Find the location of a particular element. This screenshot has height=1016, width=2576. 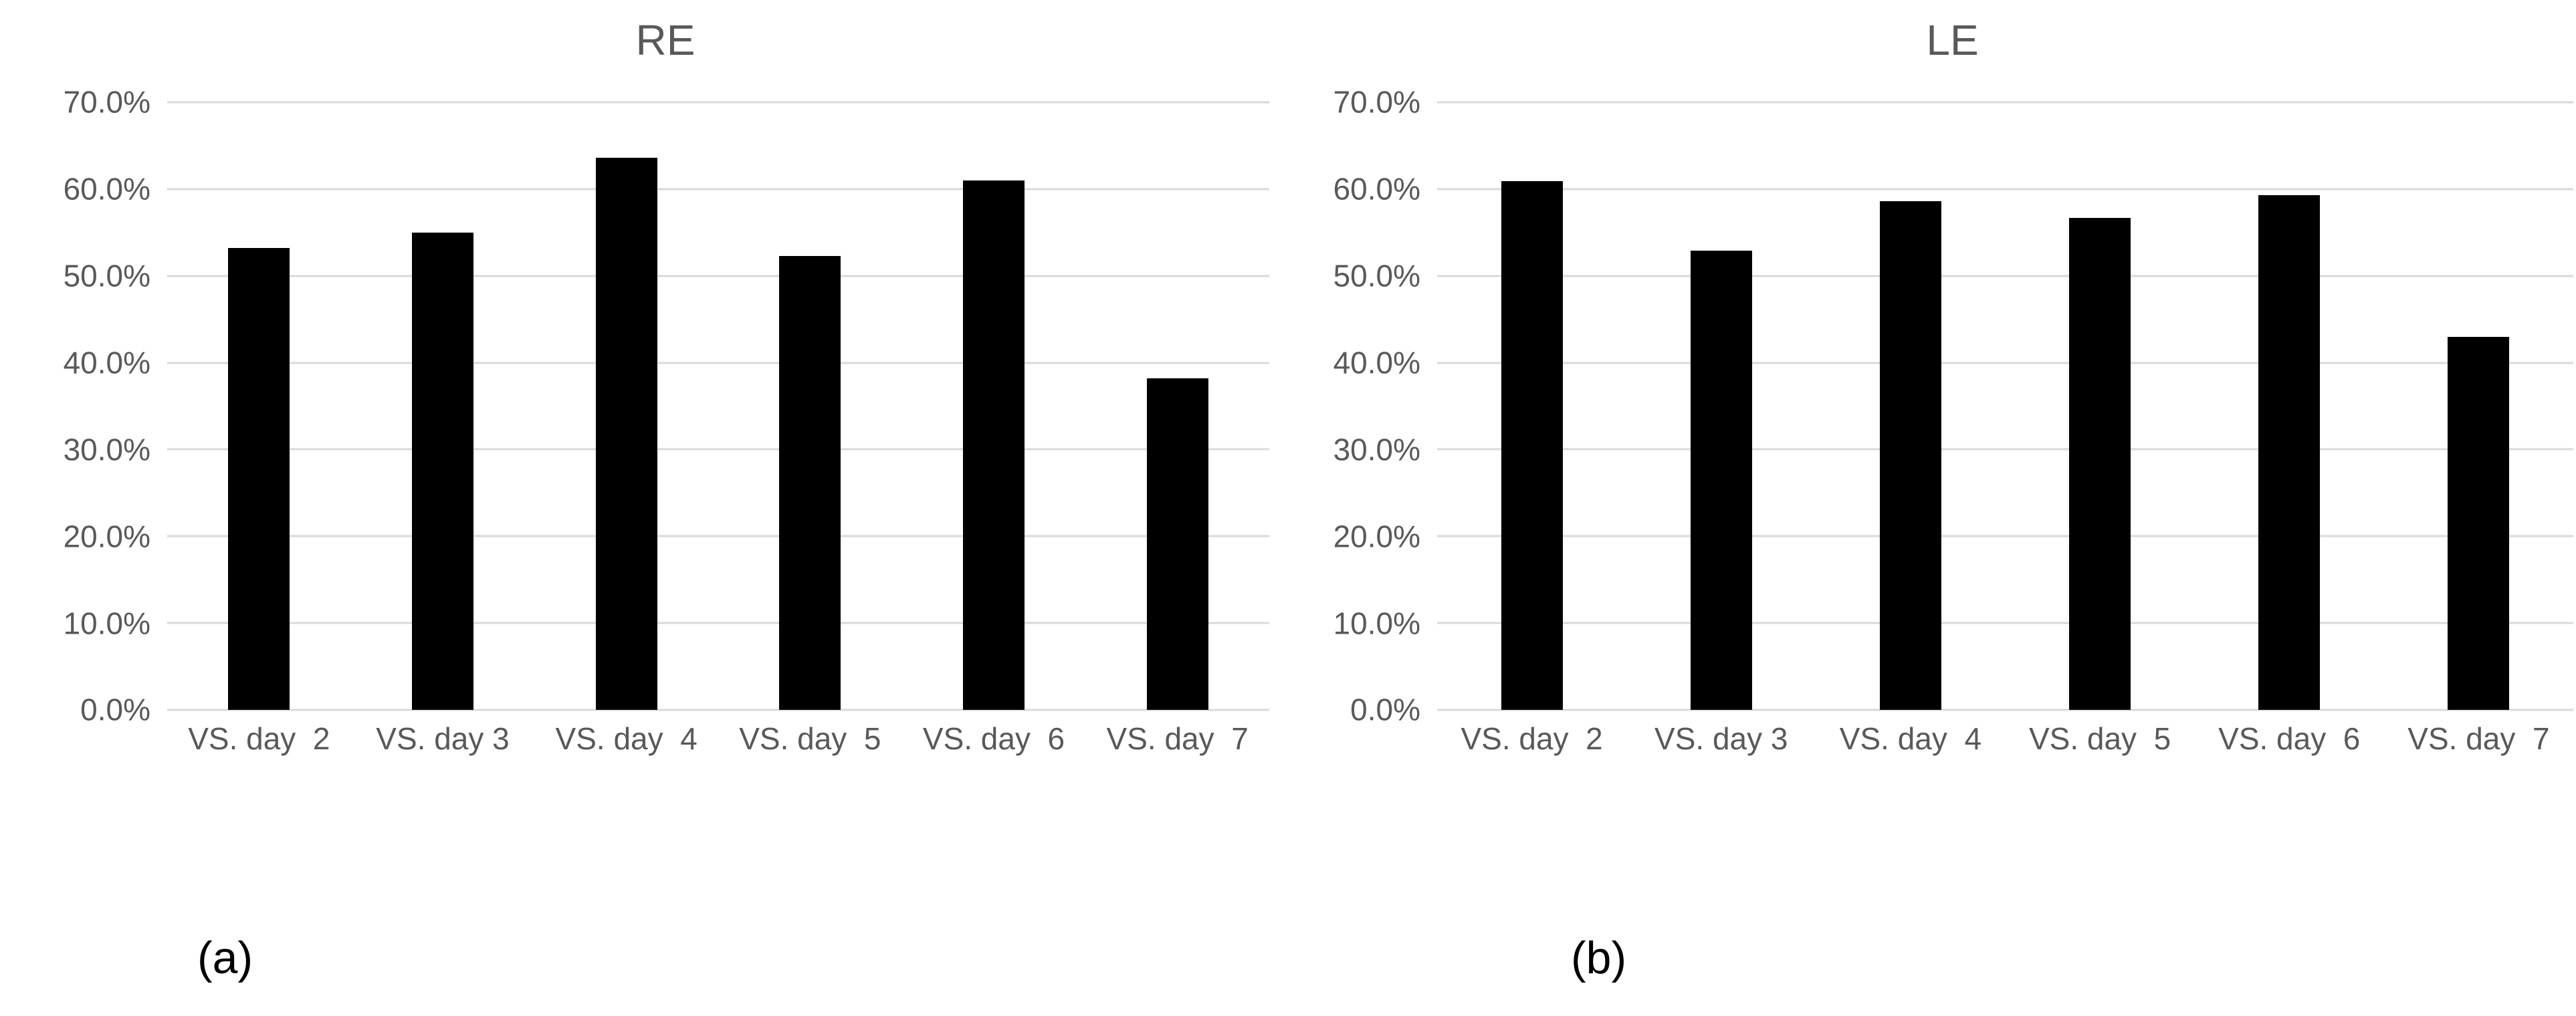

chart-title: LE is located at coordinates (1953, 40).